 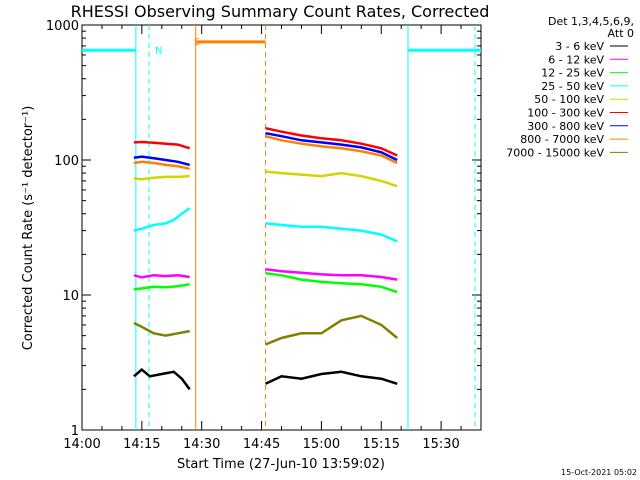 I want to click on x-tick-label: 14:15, so click(x=141, y=444).